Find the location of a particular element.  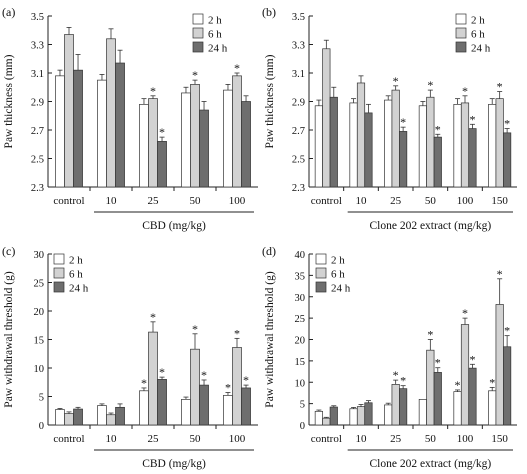

y-tick-label: 15 is located at coordinates (39, 341).